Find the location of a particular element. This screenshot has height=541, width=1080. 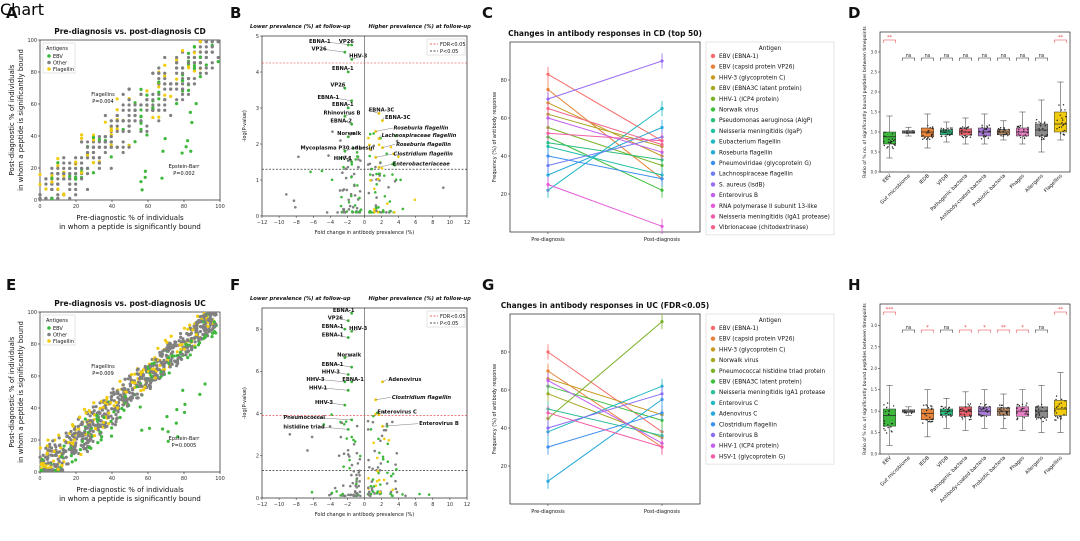

x-category-label: Allergens is located at coordinates (1034, 465).